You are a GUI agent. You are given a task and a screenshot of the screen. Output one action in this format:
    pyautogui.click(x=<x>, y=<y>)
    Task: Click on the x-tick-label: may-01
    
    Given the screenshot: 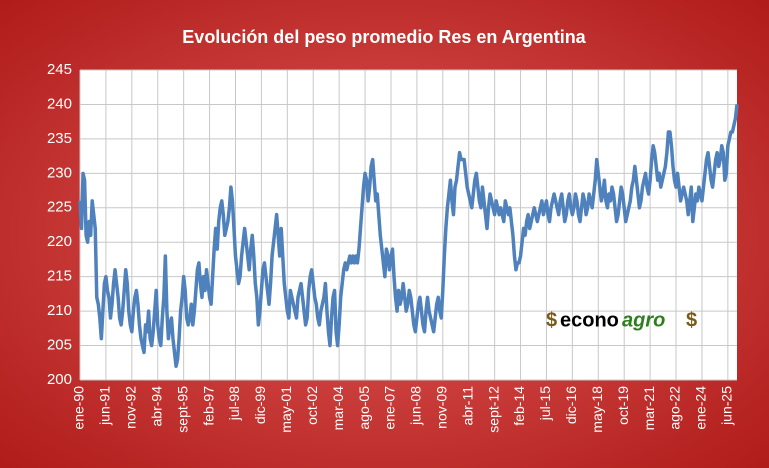 What is the action you would take?
    pyautogui.click(x=286, y=409)
    